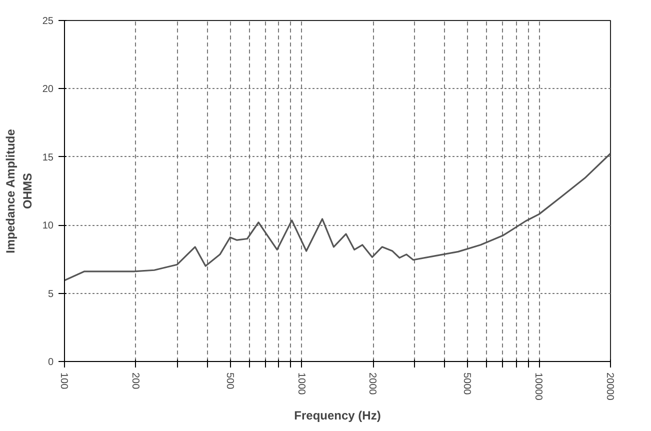  I want to click on y-tick-label: 25, so click(48, 21).